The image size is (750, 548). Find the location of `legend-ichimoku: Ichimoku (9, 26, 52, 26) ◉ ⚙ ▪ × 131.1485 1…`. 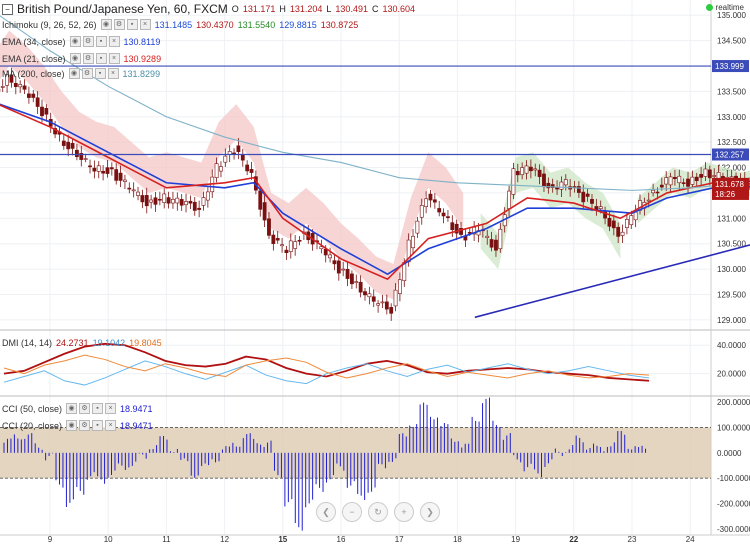

legend-ichimoku: Ichimoku (9, 26, 52, 26) ◉ ⚙ ▪ × 131.1485 1… is located at coordinates (180, 24).